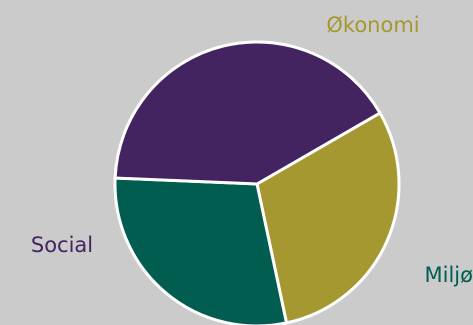 Image resolution: width=473 pixels, height=325 pixels. Describe the element at coordinates (449, 275) in the screenshot. I see `pie-label-miljo: Miljø` at that location.